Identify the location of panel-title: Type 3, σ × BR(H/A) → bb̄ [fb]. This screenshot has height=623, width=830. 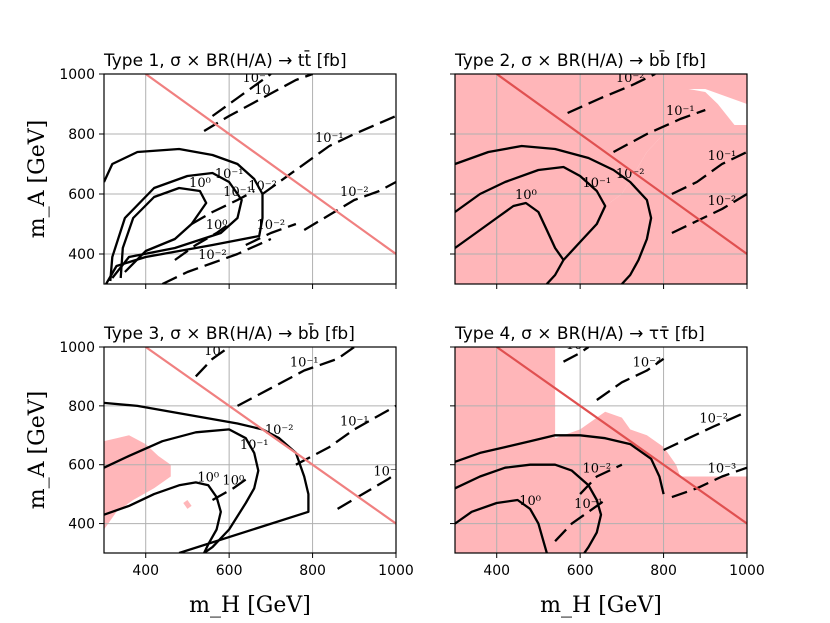
(229, 333).